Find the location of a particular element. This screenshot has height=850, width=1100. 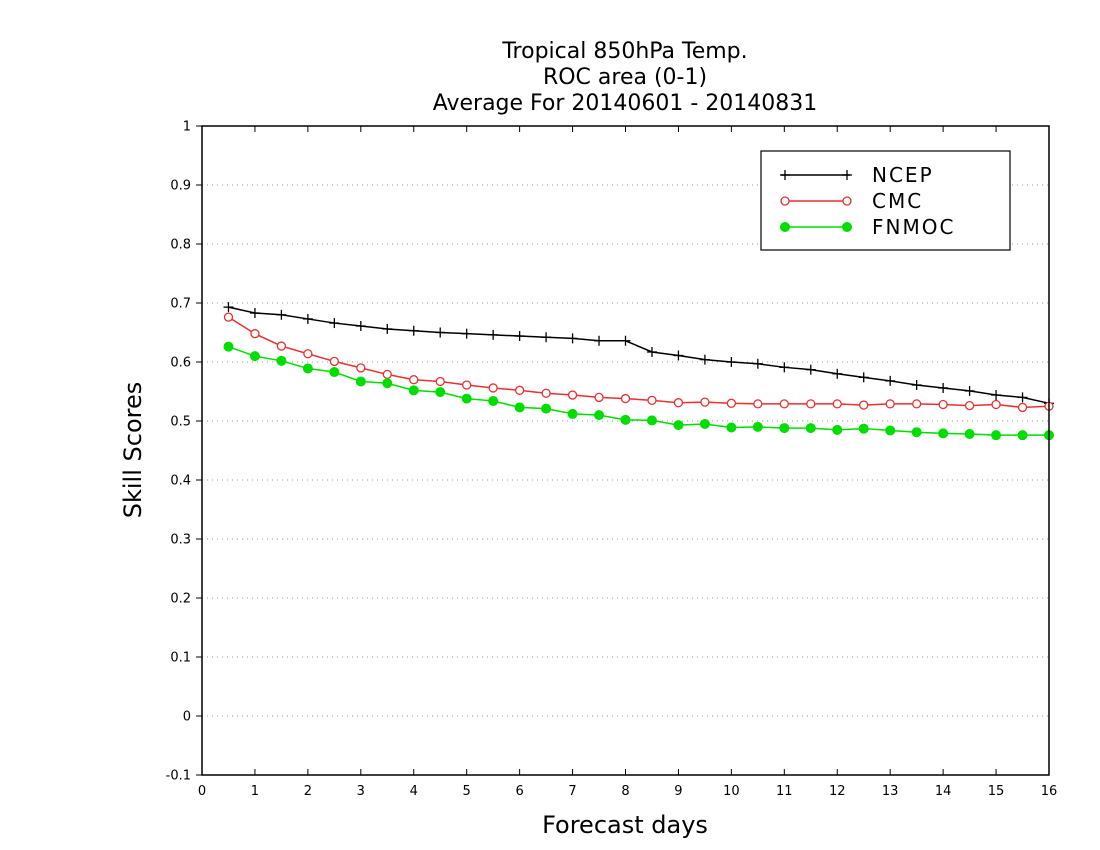

legend-marker-fnmoc is located at coordinates (847, 227).